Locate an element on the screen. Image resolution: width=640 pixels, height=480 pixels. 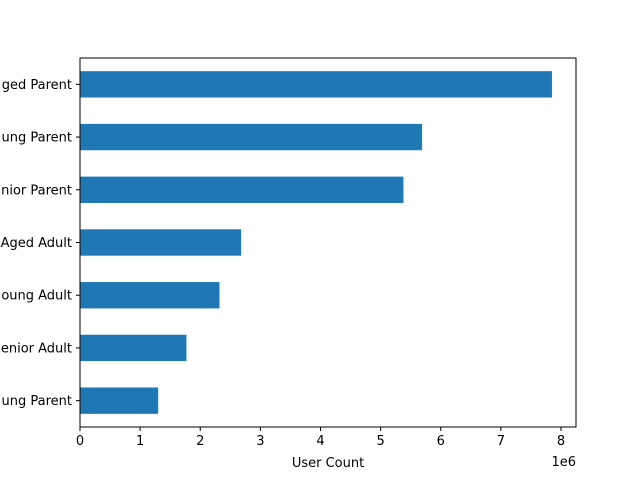
x-offset-label: 1e6 is located at coordinates (563, 462).